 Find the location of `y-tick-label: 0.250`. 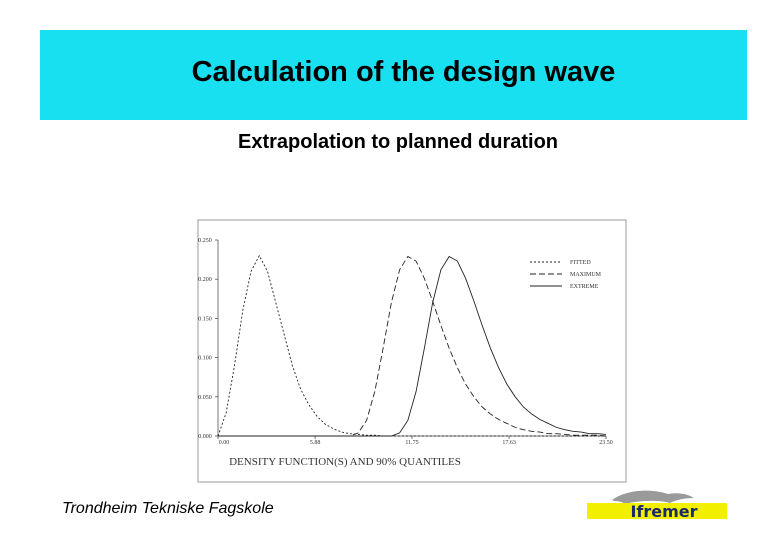

y-tick-label: 0.250 is located at coordinates (205, 241).